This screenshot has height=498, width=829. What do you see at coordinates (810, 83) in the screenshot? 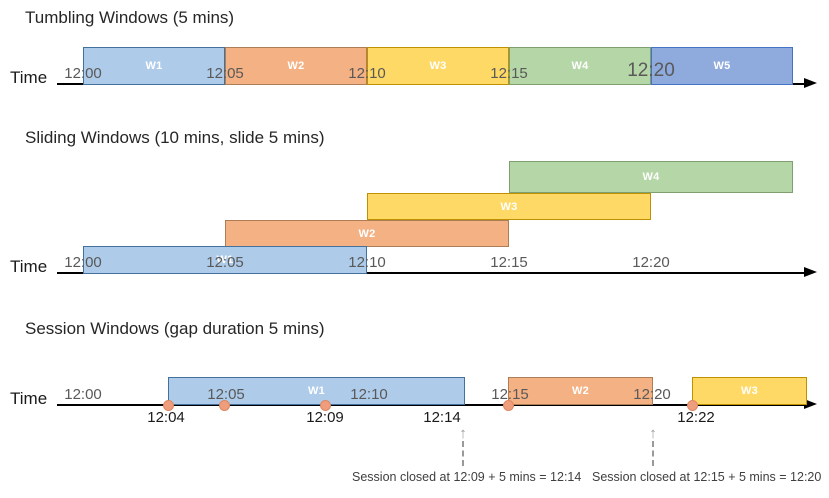
I see `time-axis-arrowhead-tumbling` at bounding box center [810, 83].